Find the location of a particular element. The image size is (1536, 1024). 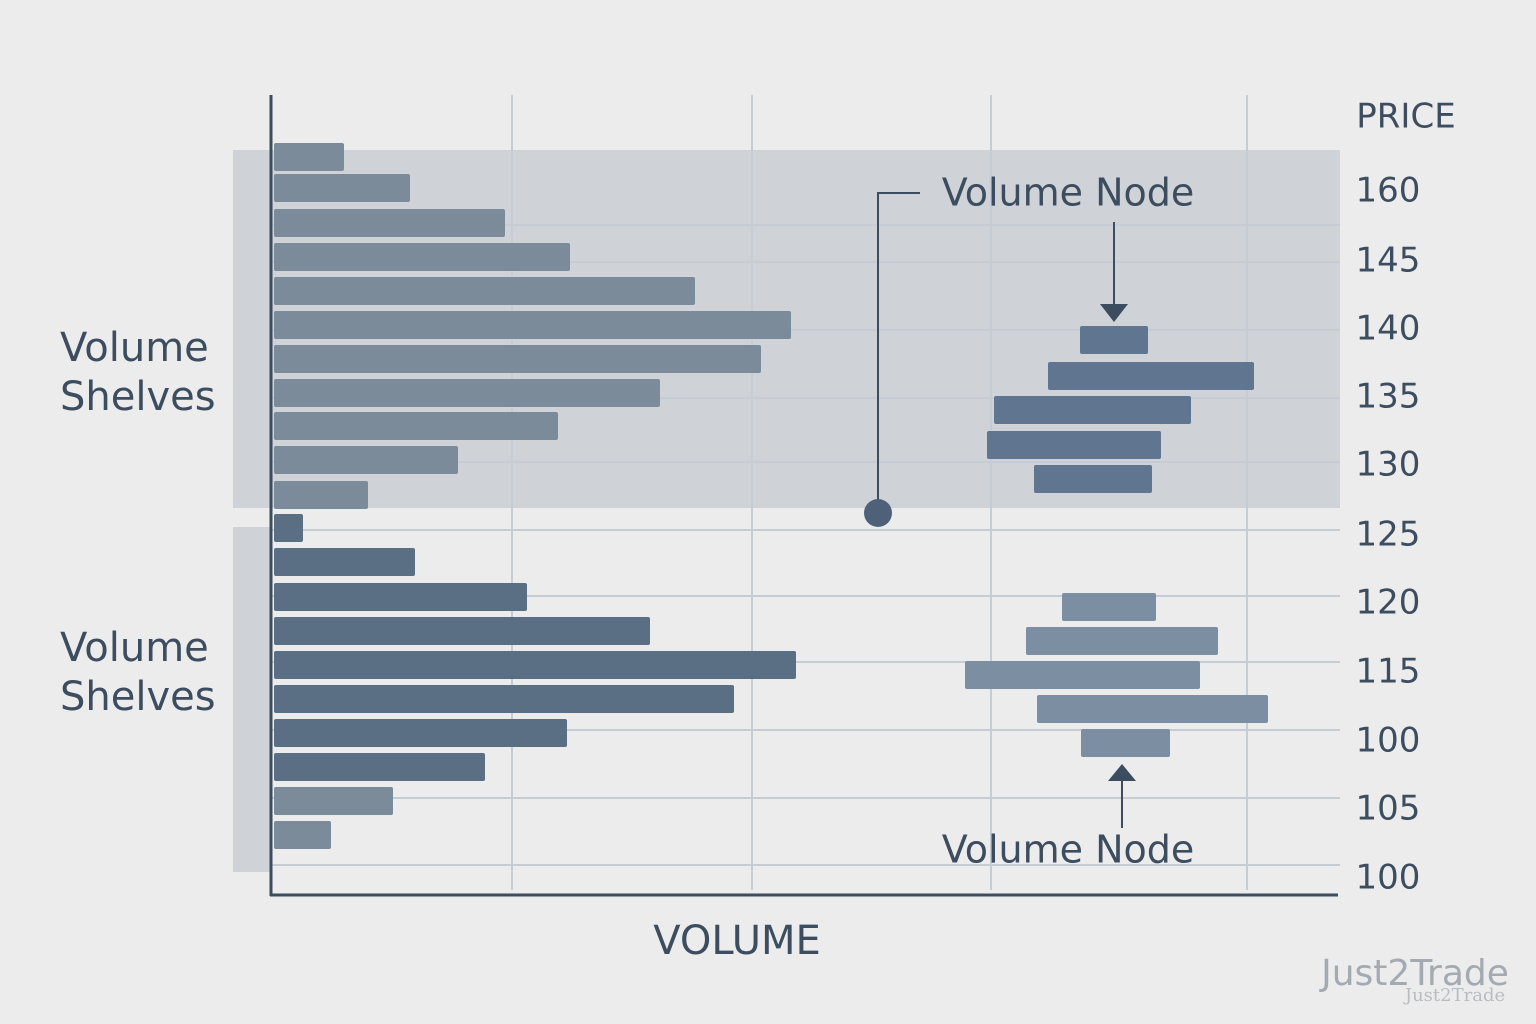

price-tick-label: 105 is located at coordinates (1388, 809).